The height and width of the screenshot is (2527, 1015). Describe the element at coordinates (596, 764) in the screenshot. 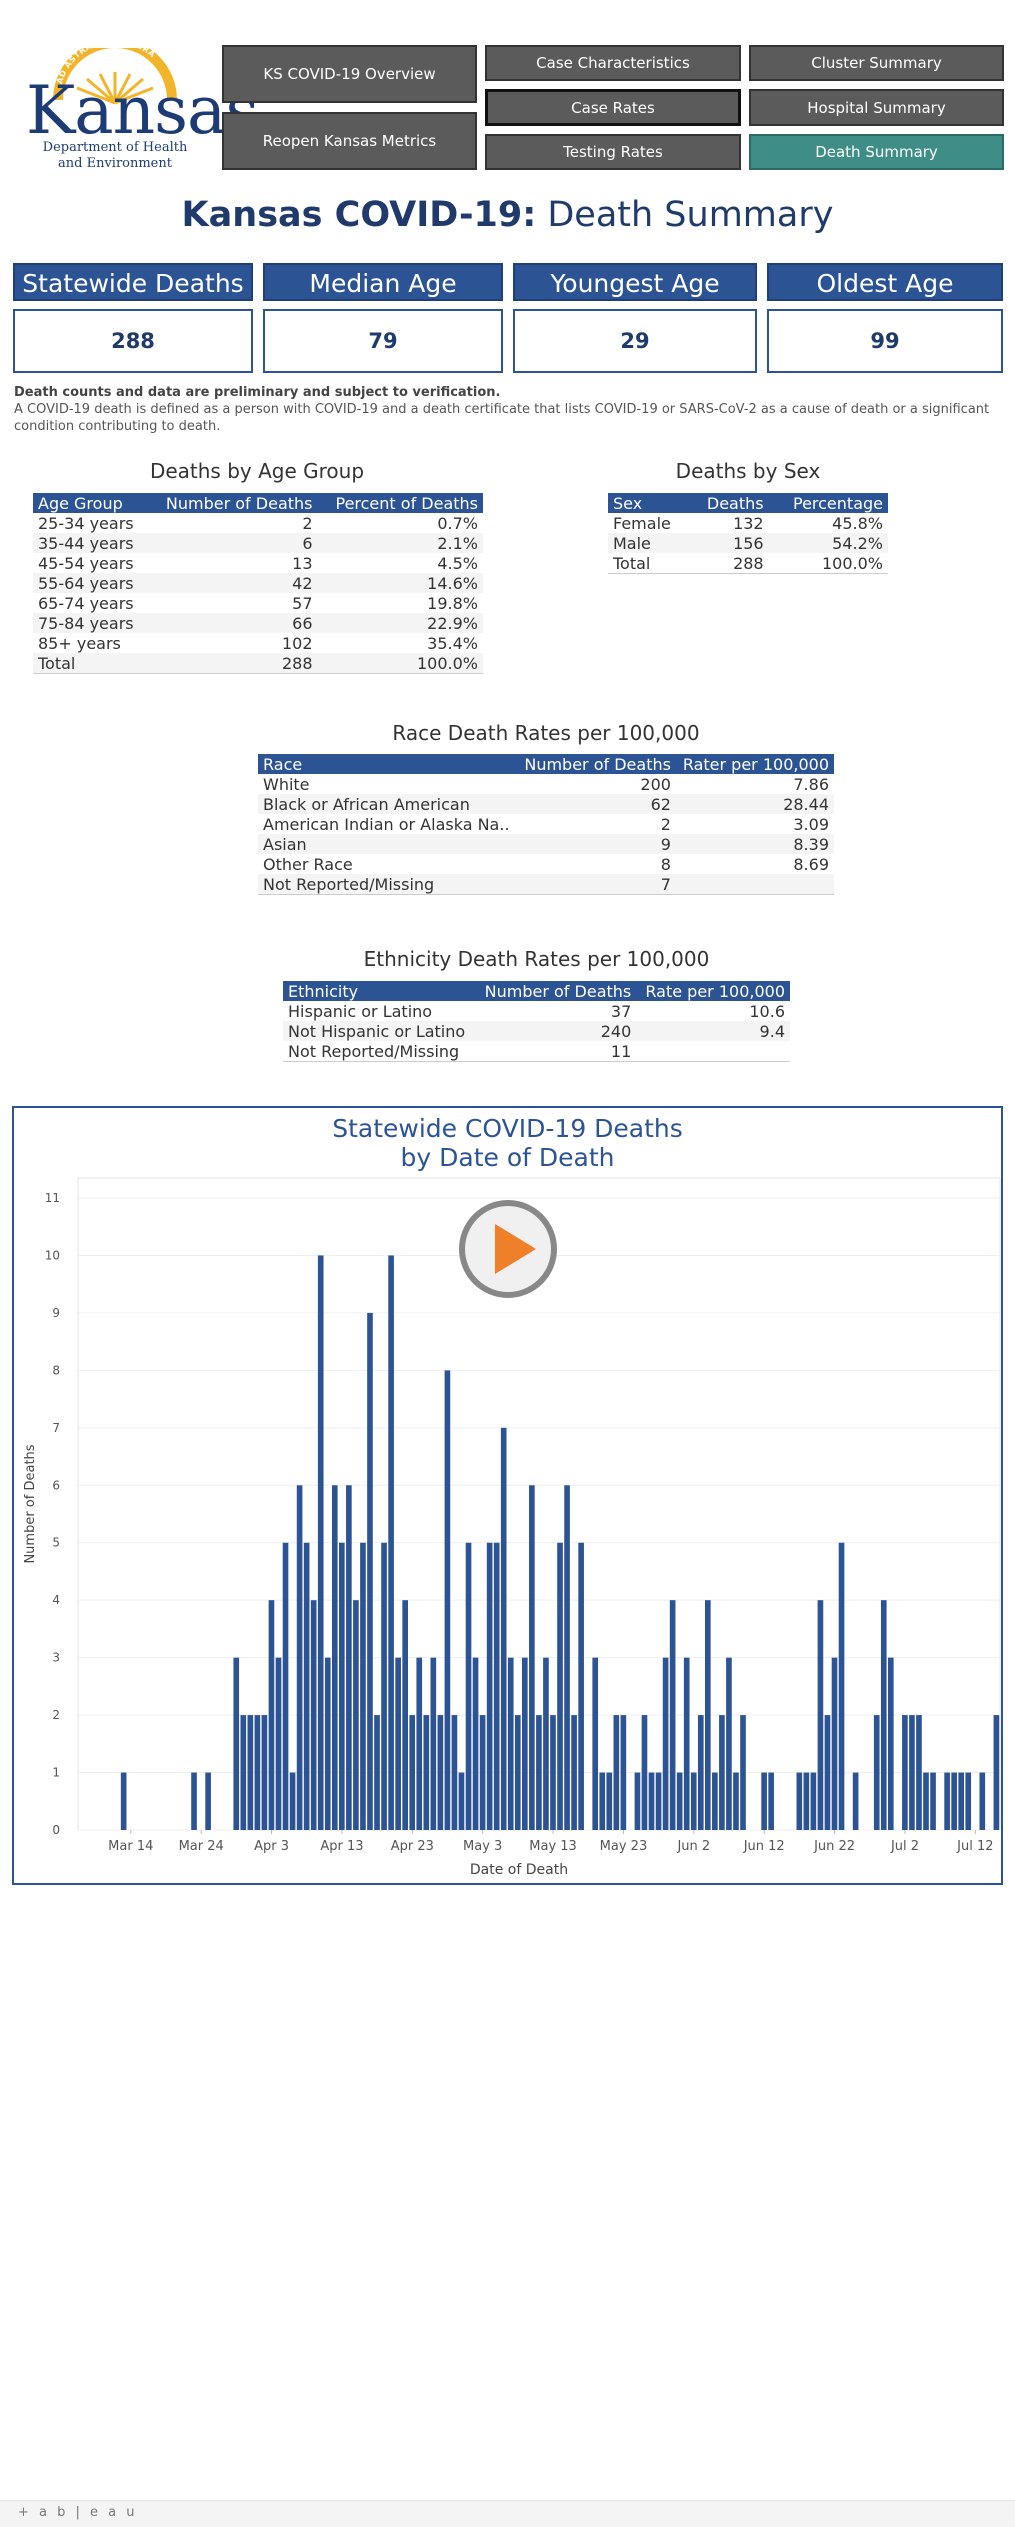

I see `race-table-header: Number of Deaths` at that location.